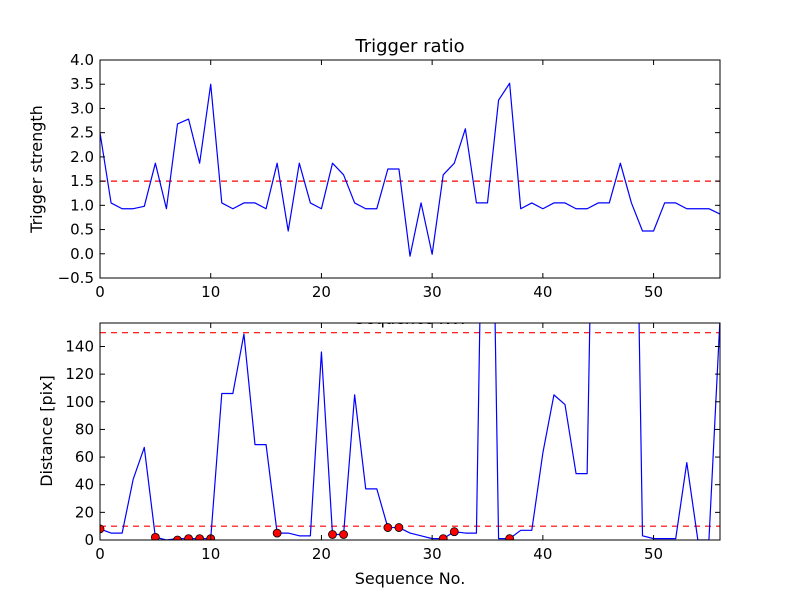 This screenshot has width=800, height=600. What do you see at coordinates (82, 254) in the screenshot?
I see `y-tick-label: 0.0` at bounding box center [82, 254].